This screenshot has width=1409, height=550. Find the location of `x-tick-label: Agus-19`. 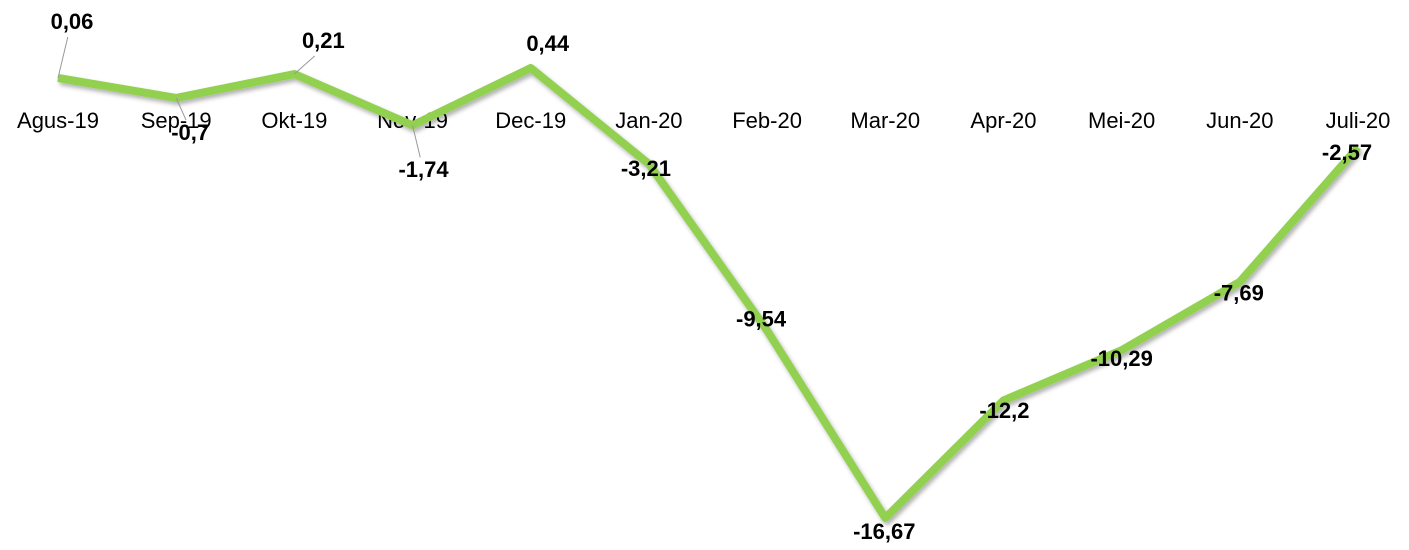

x-tick-label: Agus-19 is located at coordinates (58, 120).